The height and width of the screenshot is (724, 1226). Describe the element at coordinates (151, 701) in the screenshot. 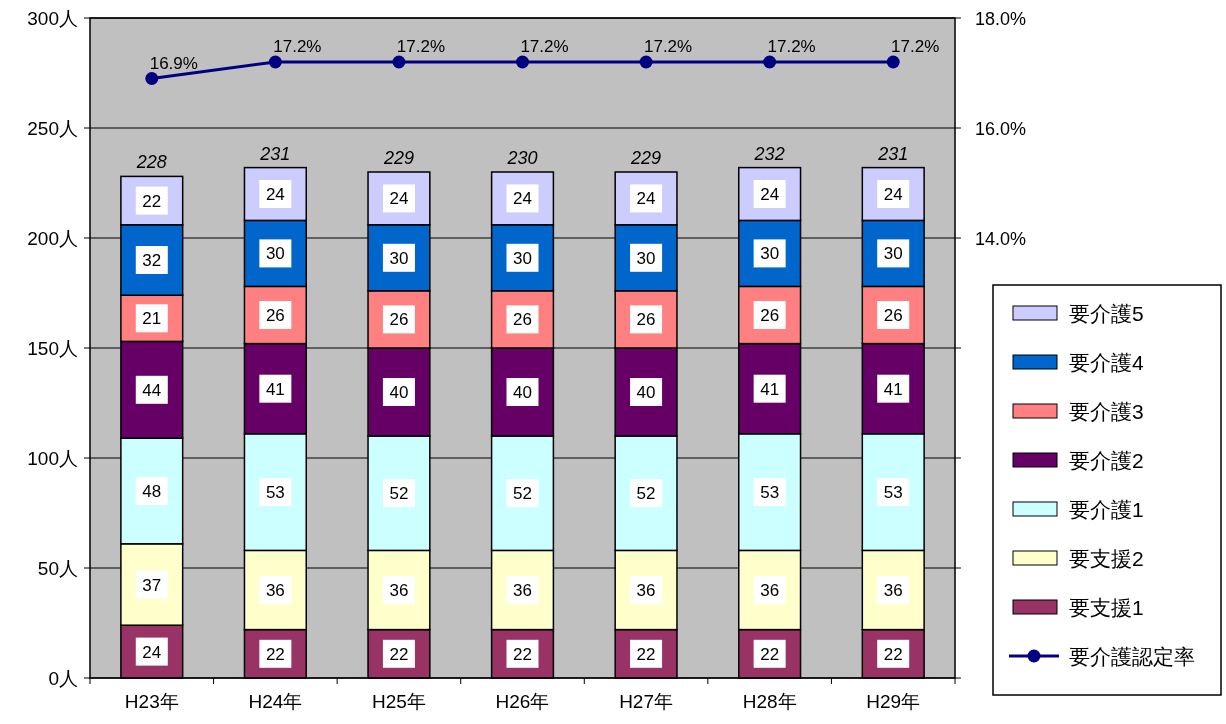

I see `x-tick-label: H23年` at that location.